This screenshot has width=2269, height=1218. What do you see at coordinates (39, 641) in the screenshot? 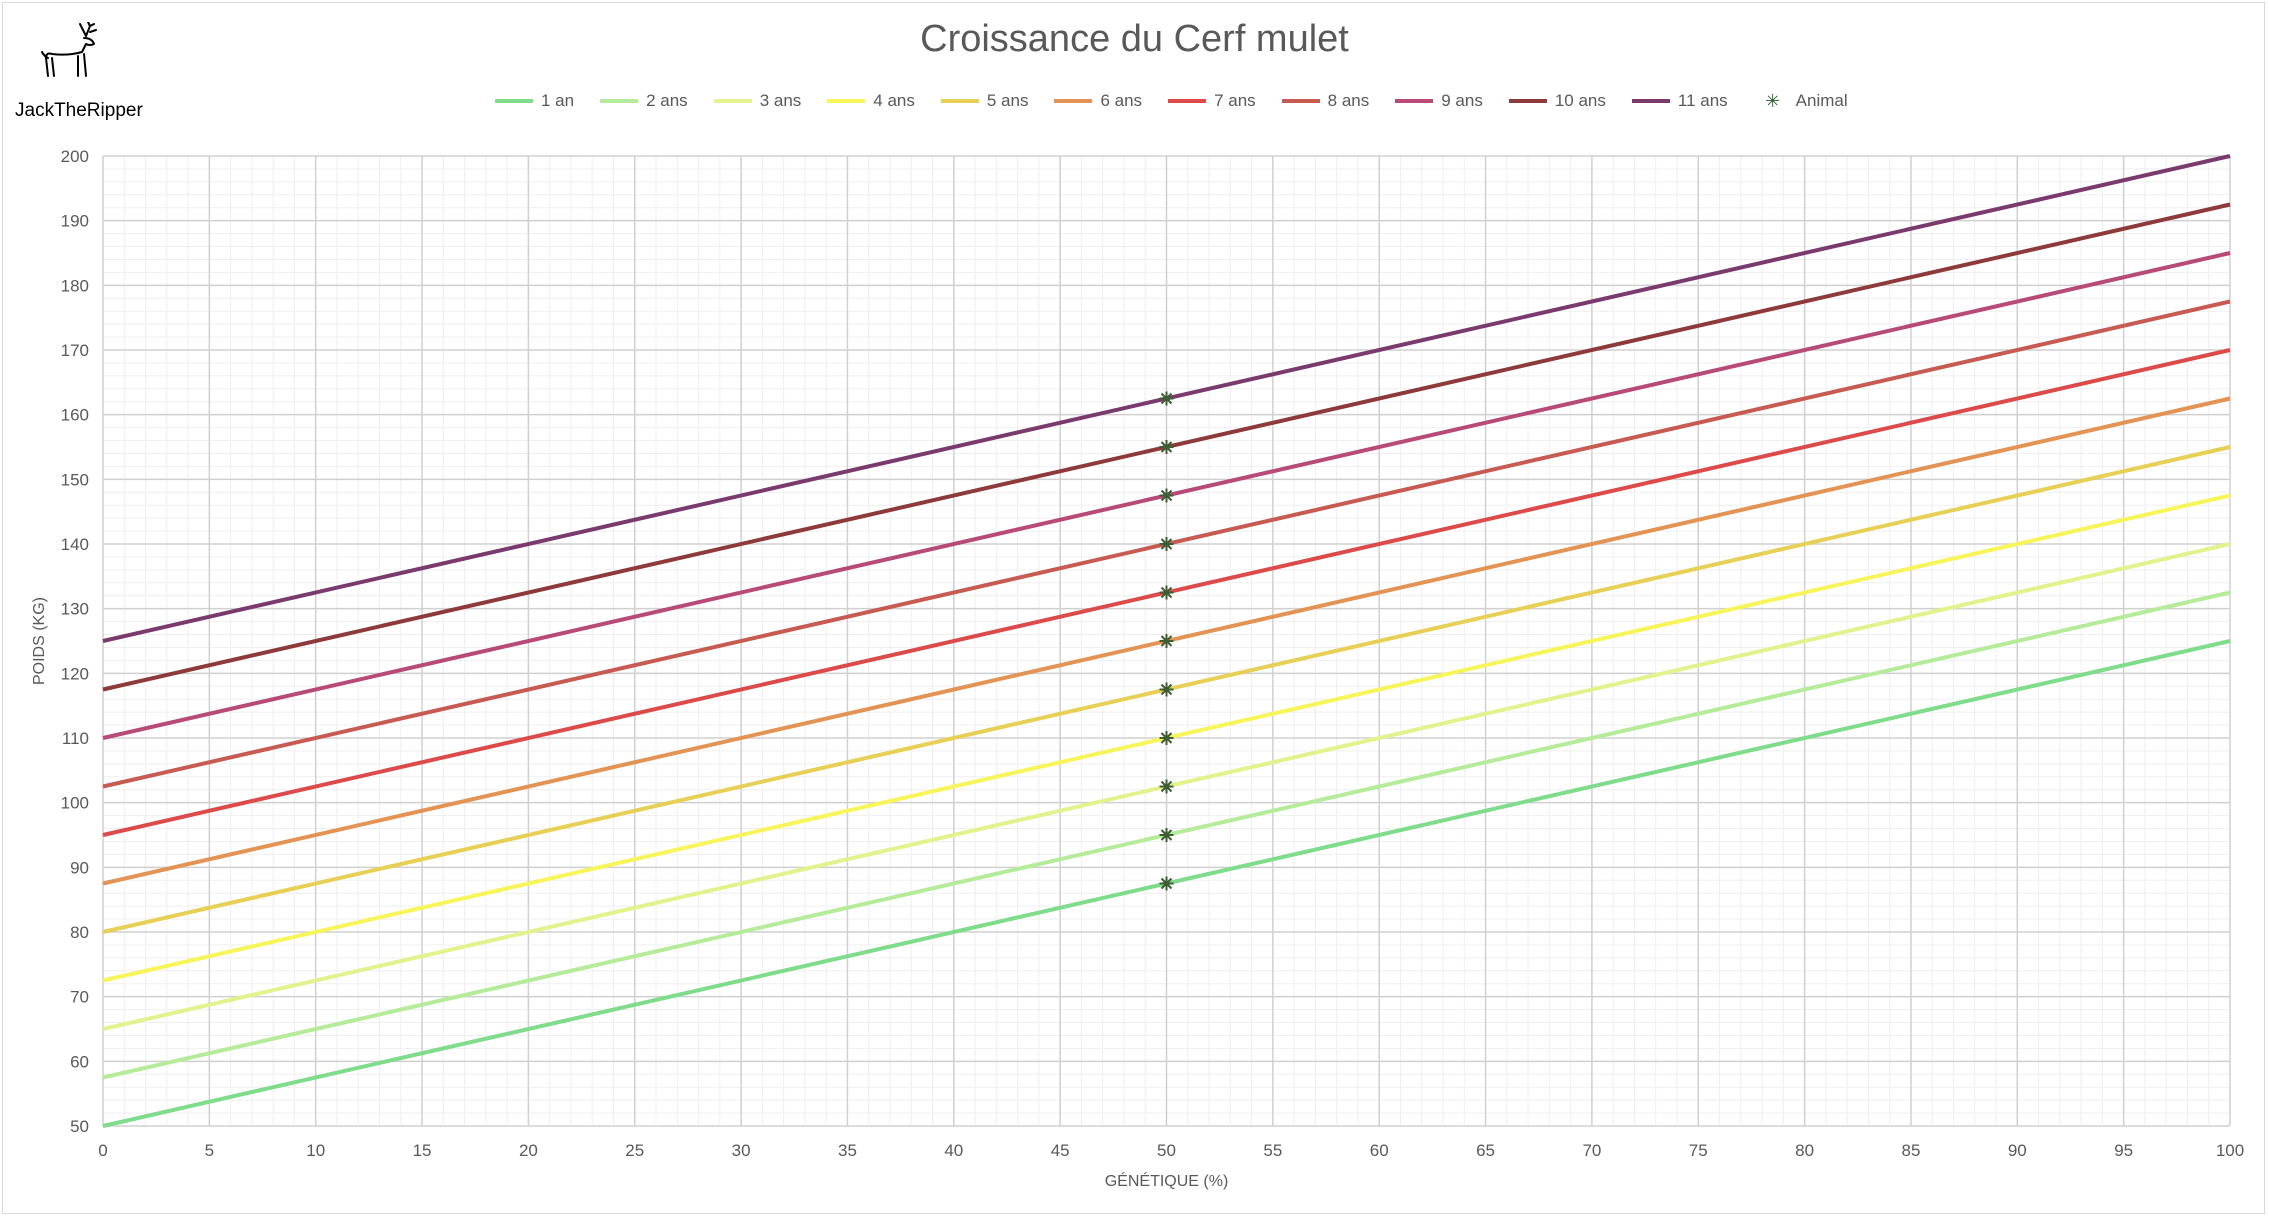
I see `y-axis-title: POIDS (KG)` at bounding box center [39, 641].